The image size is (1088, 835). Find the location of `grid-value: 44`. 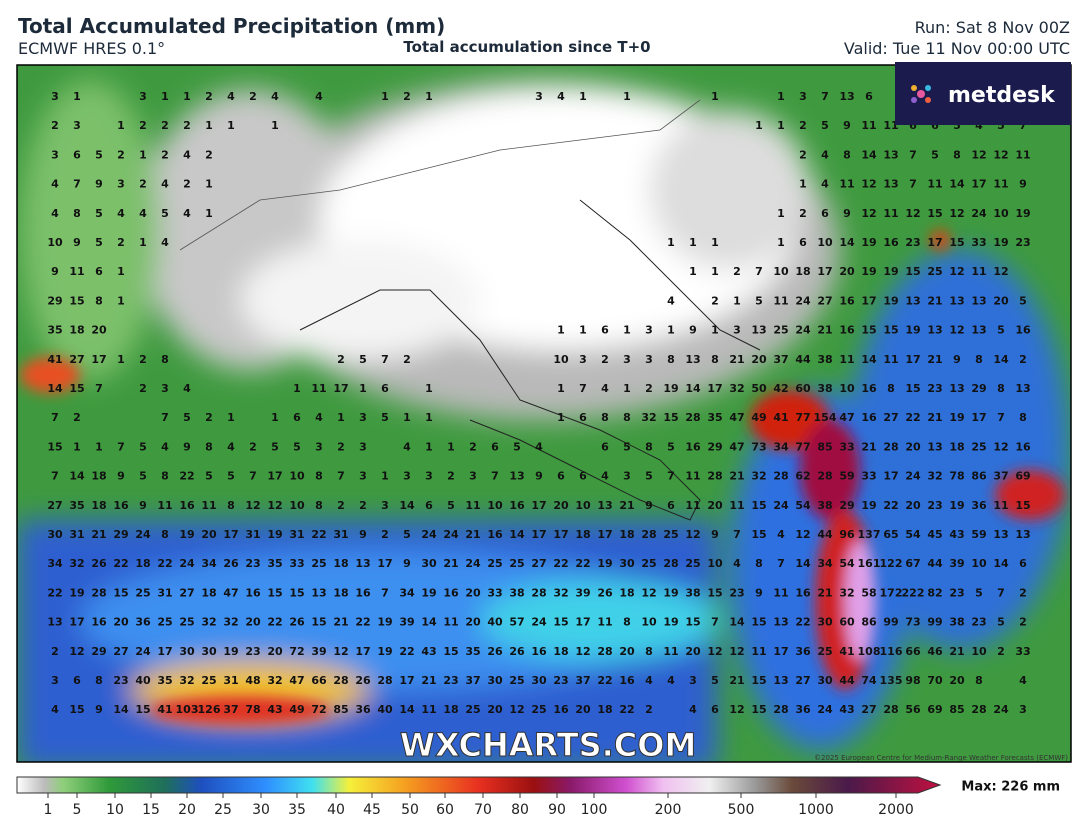

grid-value: 44 is located at coordinates (803, 359).